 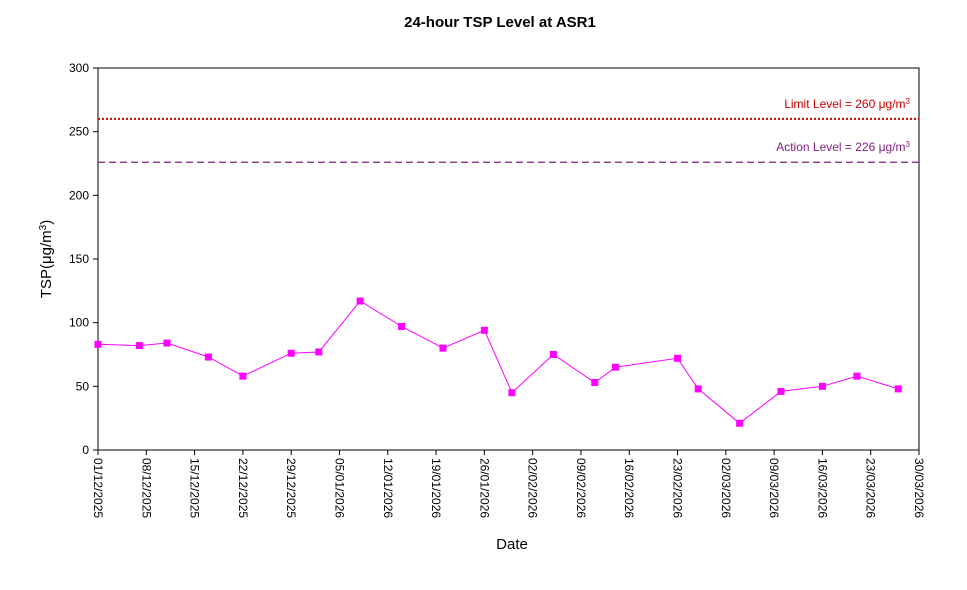 What do you see at coordinates (629, 488) in the screenshot?
I see `x-tick-label: 16/02/2026` at bounding box center [629, 488].